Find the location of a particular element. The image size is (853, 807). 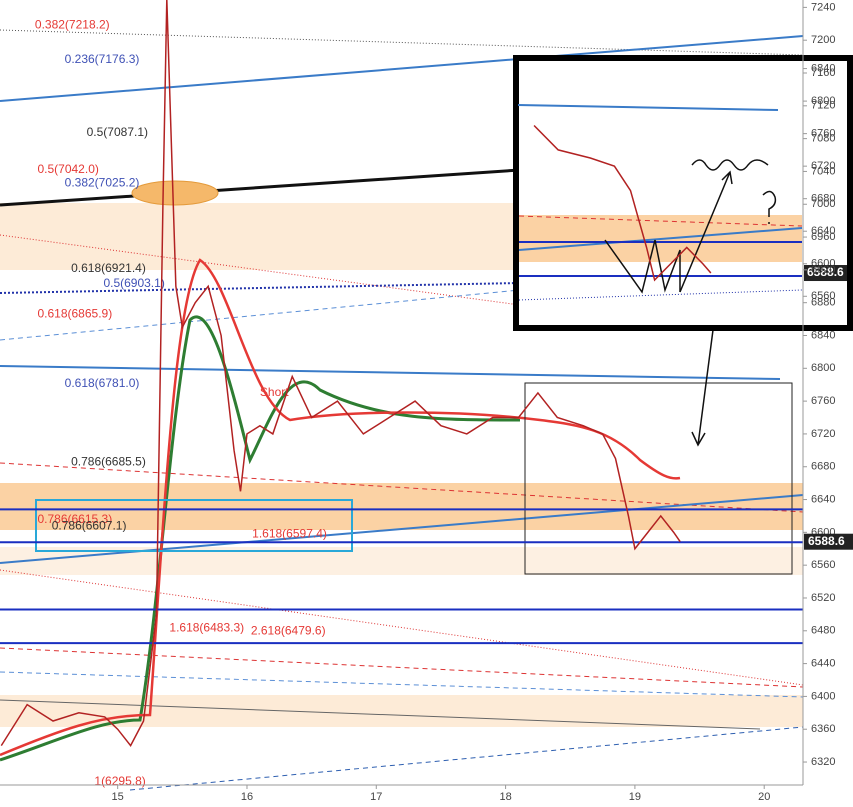

y-tick-label: 6480 is located at coordinates (823, 631).